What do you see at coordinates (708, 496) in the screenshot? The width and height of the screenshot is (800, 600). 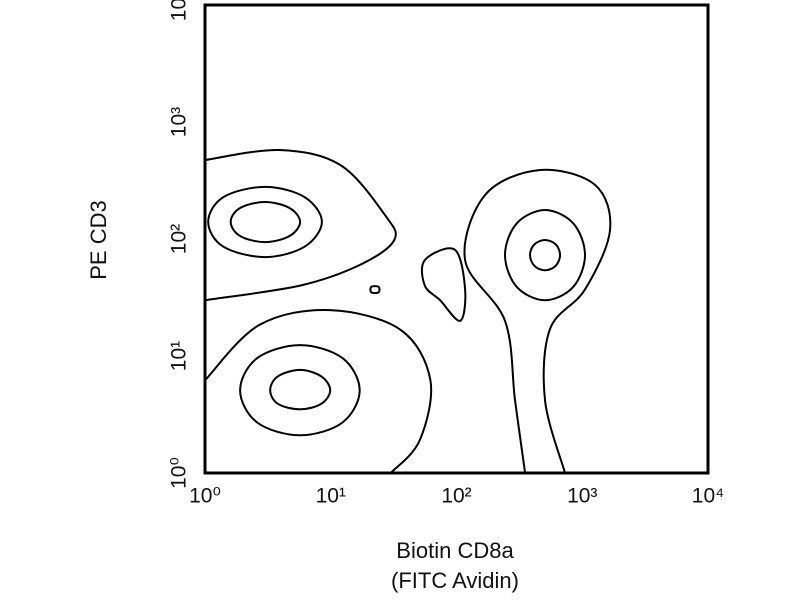 I see `x-tick-label: 10⁴` at bounding box center [708, 496].